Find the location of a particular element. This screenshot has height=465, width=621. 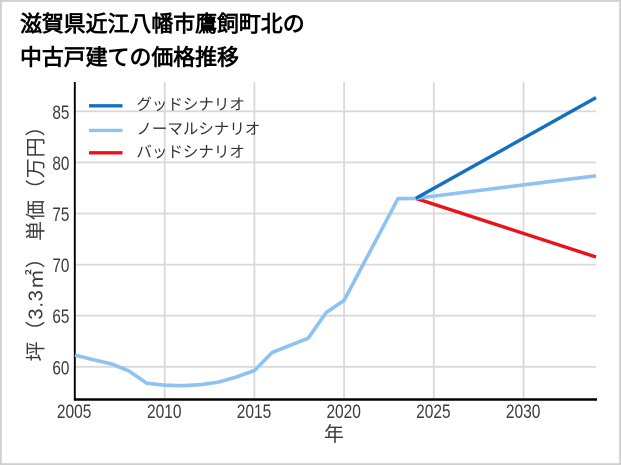

svg-text: 80 is located at coordinates (60, 164).